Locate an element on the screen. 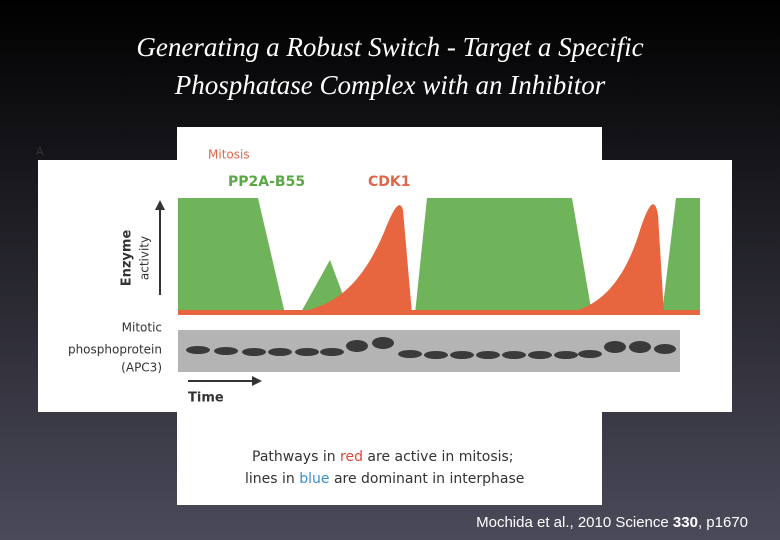  legend-entry: CDK1 is located at coordinates (389, 182).